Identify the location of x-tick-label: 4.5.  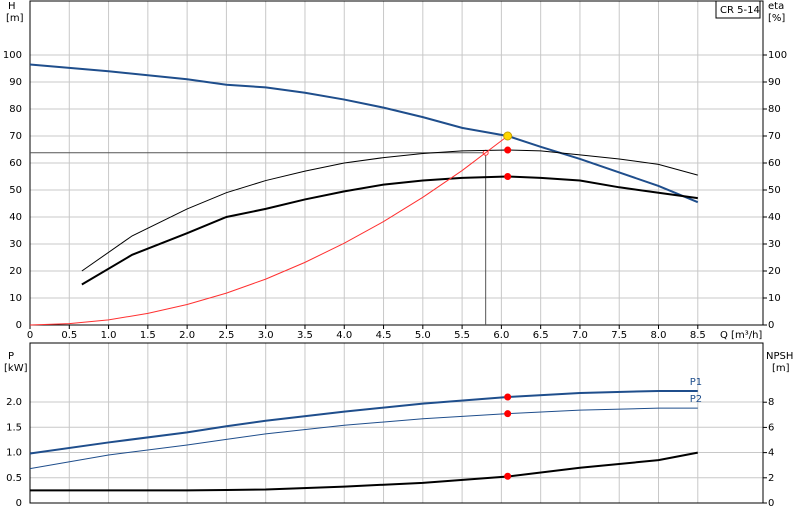
(384, 335).